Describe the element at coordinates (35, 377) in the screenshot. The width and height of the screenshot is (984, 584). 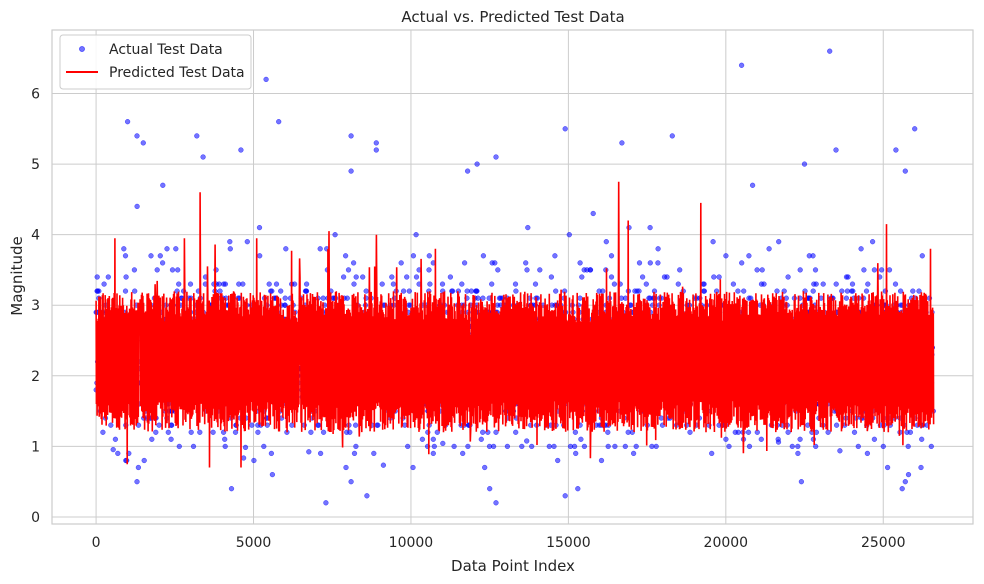
I see `y-tick-label: 2` at that location.